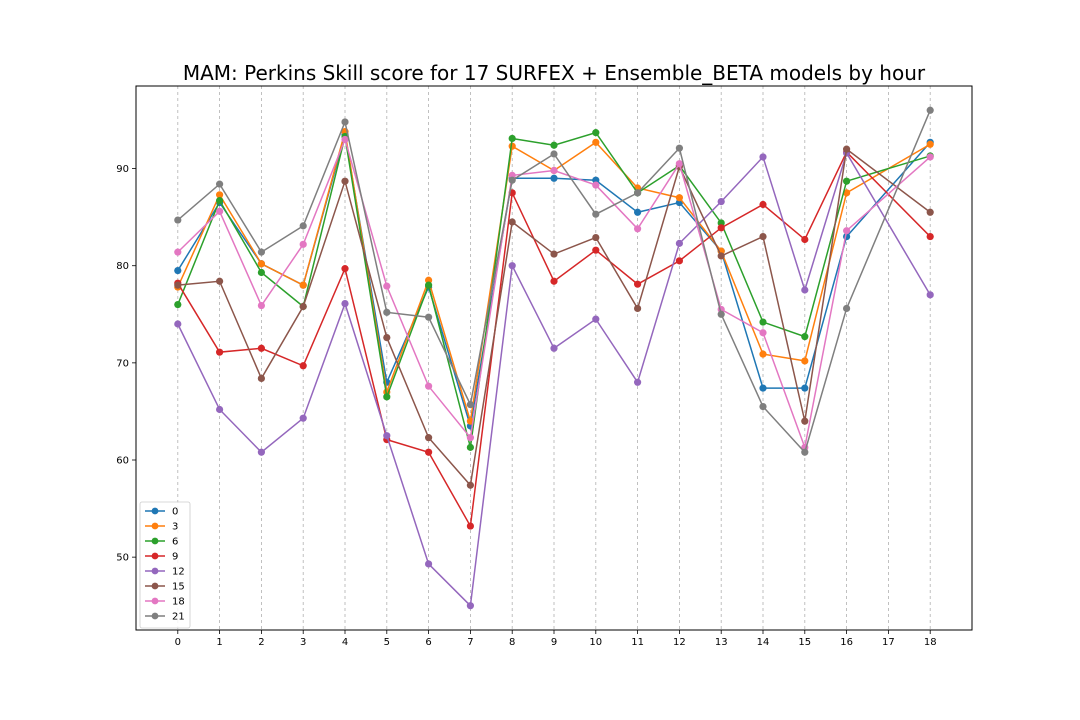  I want to click on legend: 0 3 6 9 12 15 18 21, so click(165, 565).